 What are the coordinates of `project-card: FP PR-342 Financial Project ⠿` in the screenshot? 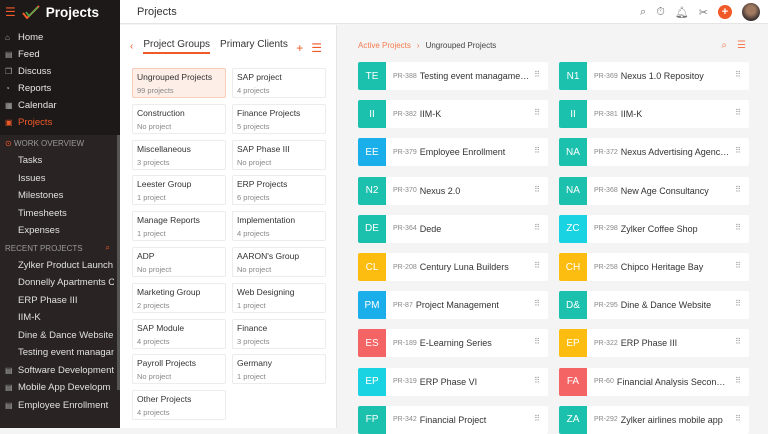 It's located at (453, 419).